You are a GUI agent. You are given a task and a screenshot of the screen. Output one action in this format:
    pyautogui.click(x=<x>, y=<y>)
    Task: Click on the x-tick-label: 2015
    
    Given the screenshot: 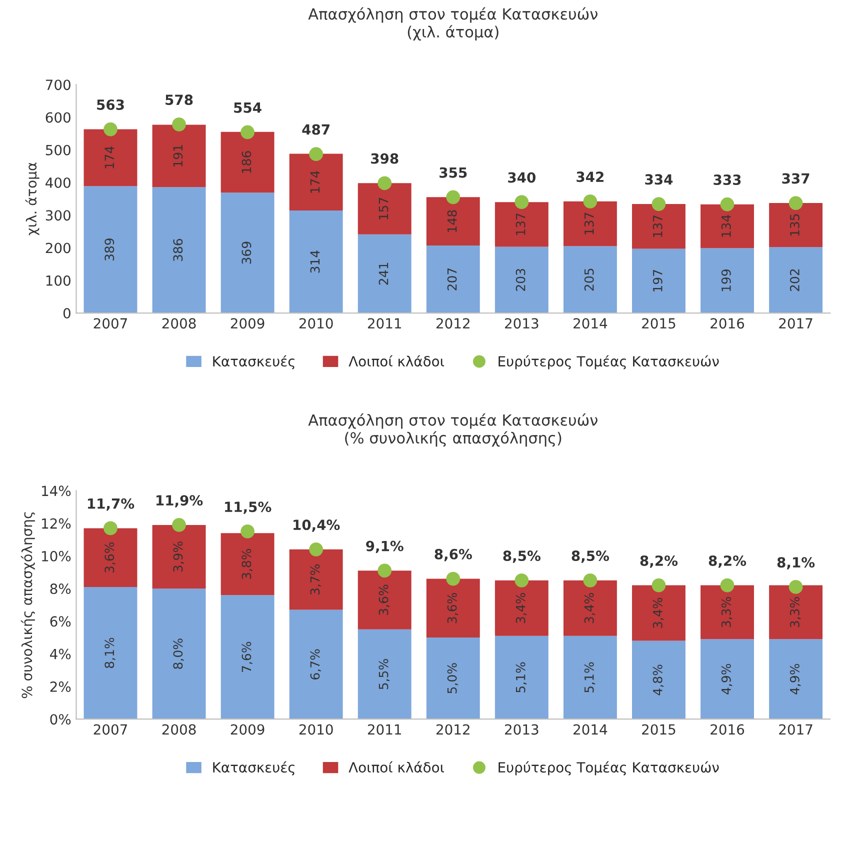 What is the action you would take?
    pyautogui.click(x=659, y=323)
    